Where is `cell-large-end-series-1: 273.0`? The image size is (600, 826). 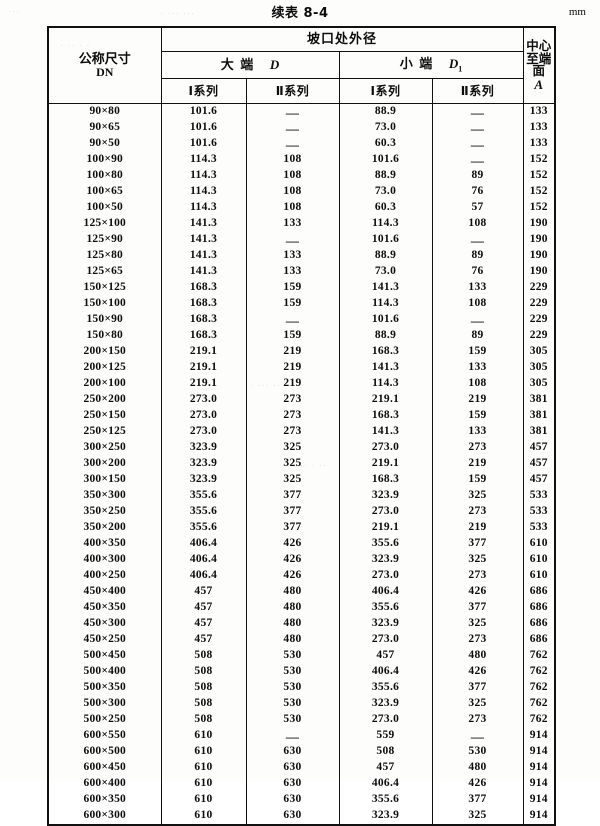
cell-large-end-series-1: 273.0 is located at coordinates (204, 400).